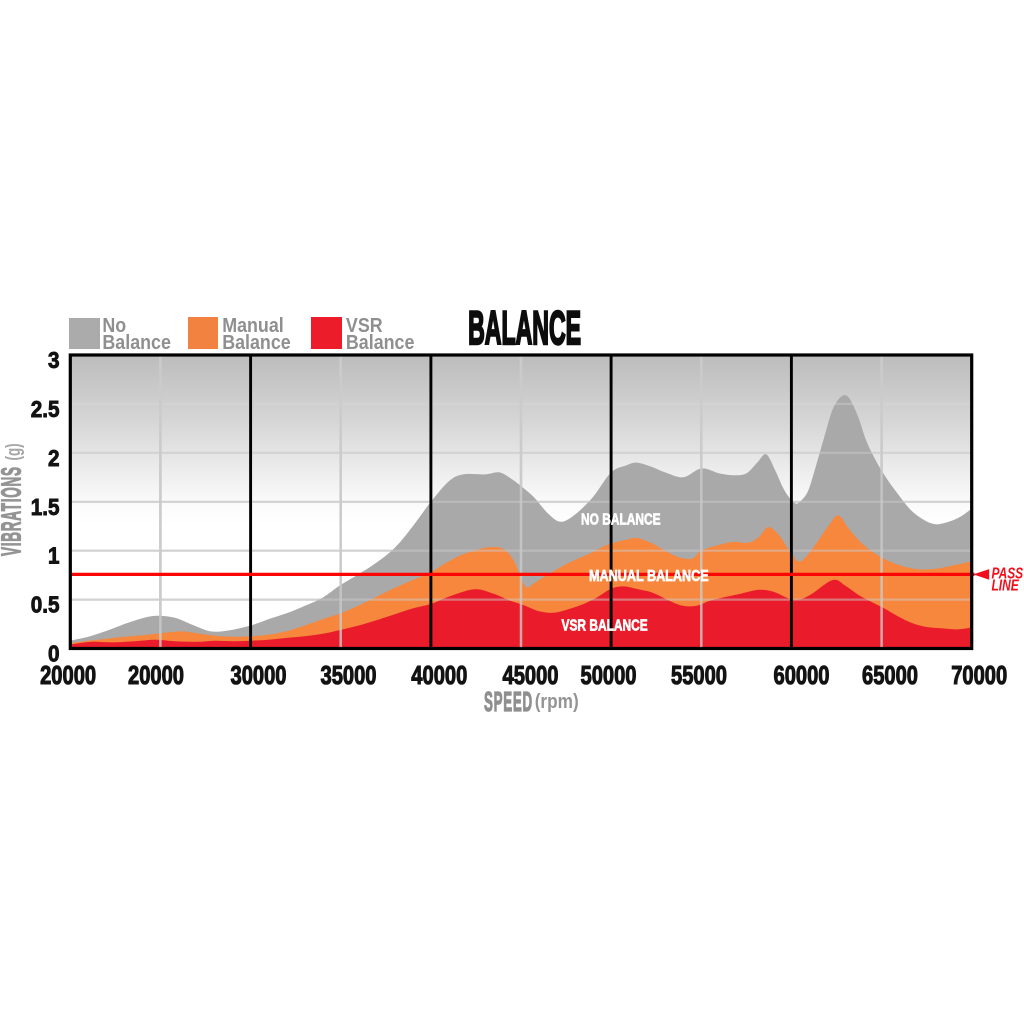  I want to click on svg-text: (g), so click(13, 451).